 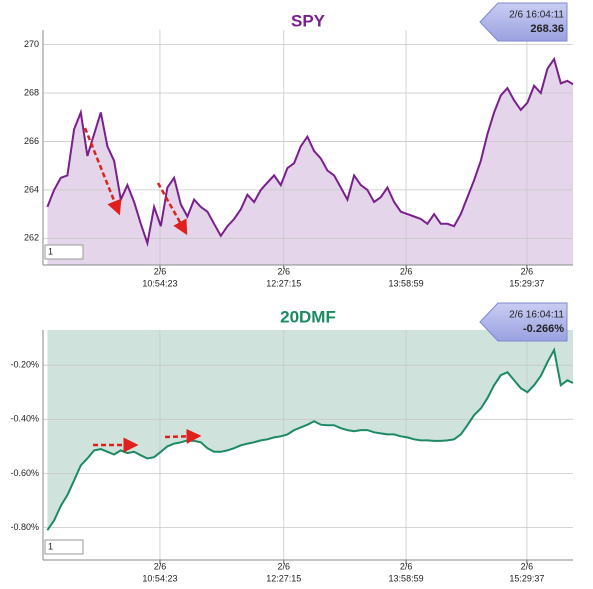 What do you see at coordinates (24, 365) in the screenshot?
I see `y-tick-label: -0.20%` at bounding box center [24, 365].